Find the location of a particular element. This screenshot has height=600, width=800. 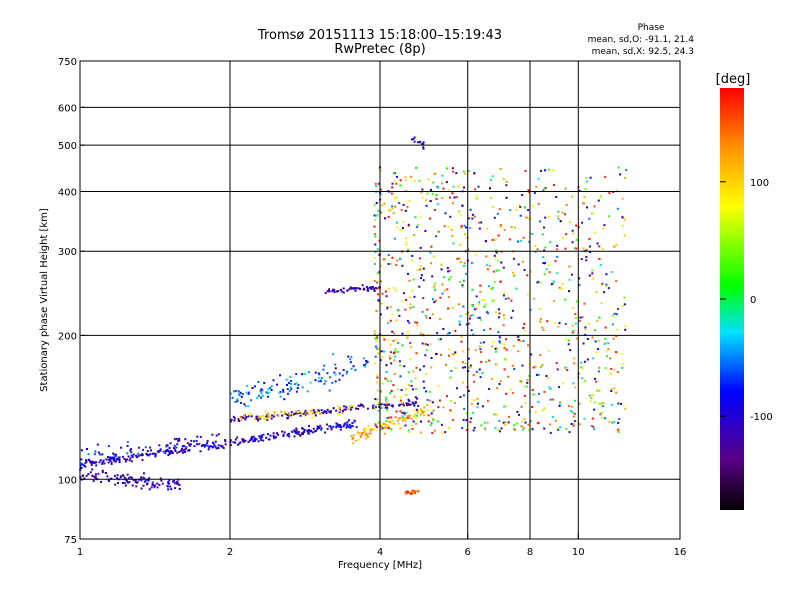

x-tick-label: 2 is located at coordinates (230, 552).